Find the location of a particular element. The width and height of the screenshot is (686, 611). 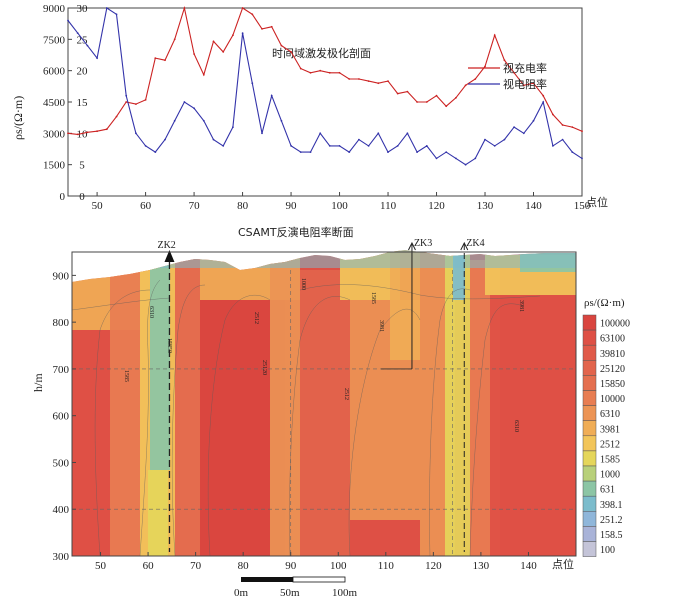

legend-level-label: 100 is located at coordinates (607, 550).